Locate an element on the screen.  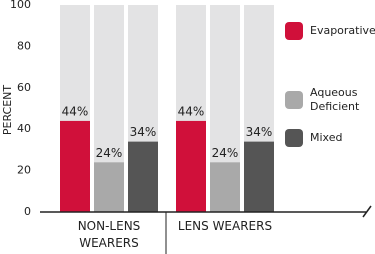
y-tick-label: 0 is located at coordinates (27, 211).